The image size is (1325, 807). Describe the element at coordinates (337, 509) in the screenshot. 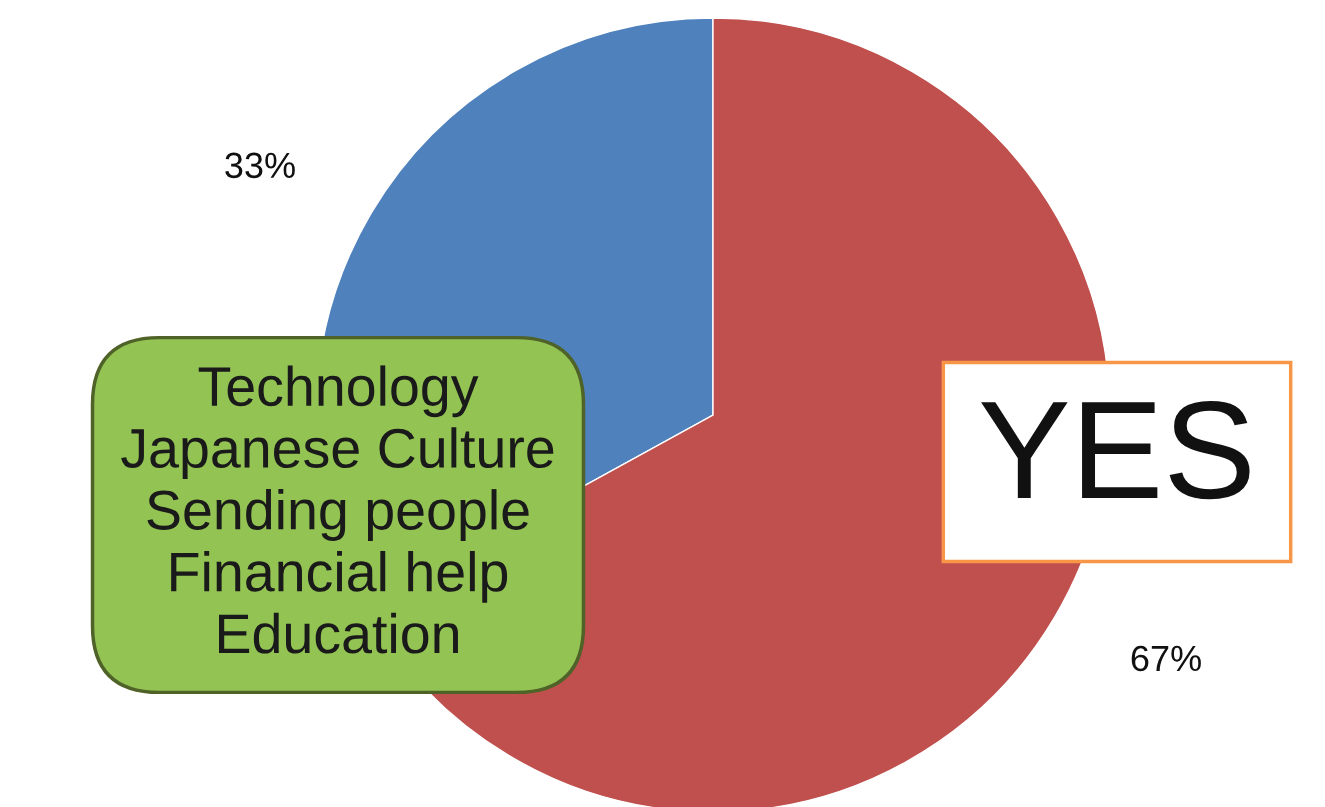

I see `text: Technology Japanese Culture Sending people Financial help Education` at that location.